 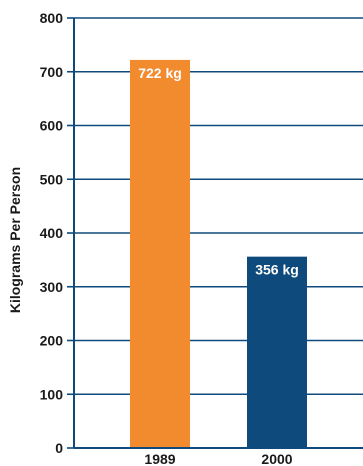 I want to click on y-axis-label: Kilograms Per Person, so click(x=15, y=240).